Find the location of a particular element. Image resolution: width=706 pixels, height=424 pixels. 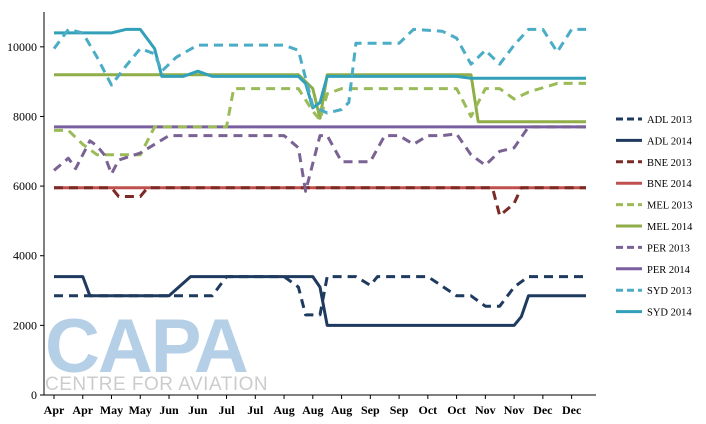

legend-label: MEL 2013 is located at coordinates (669, 206).